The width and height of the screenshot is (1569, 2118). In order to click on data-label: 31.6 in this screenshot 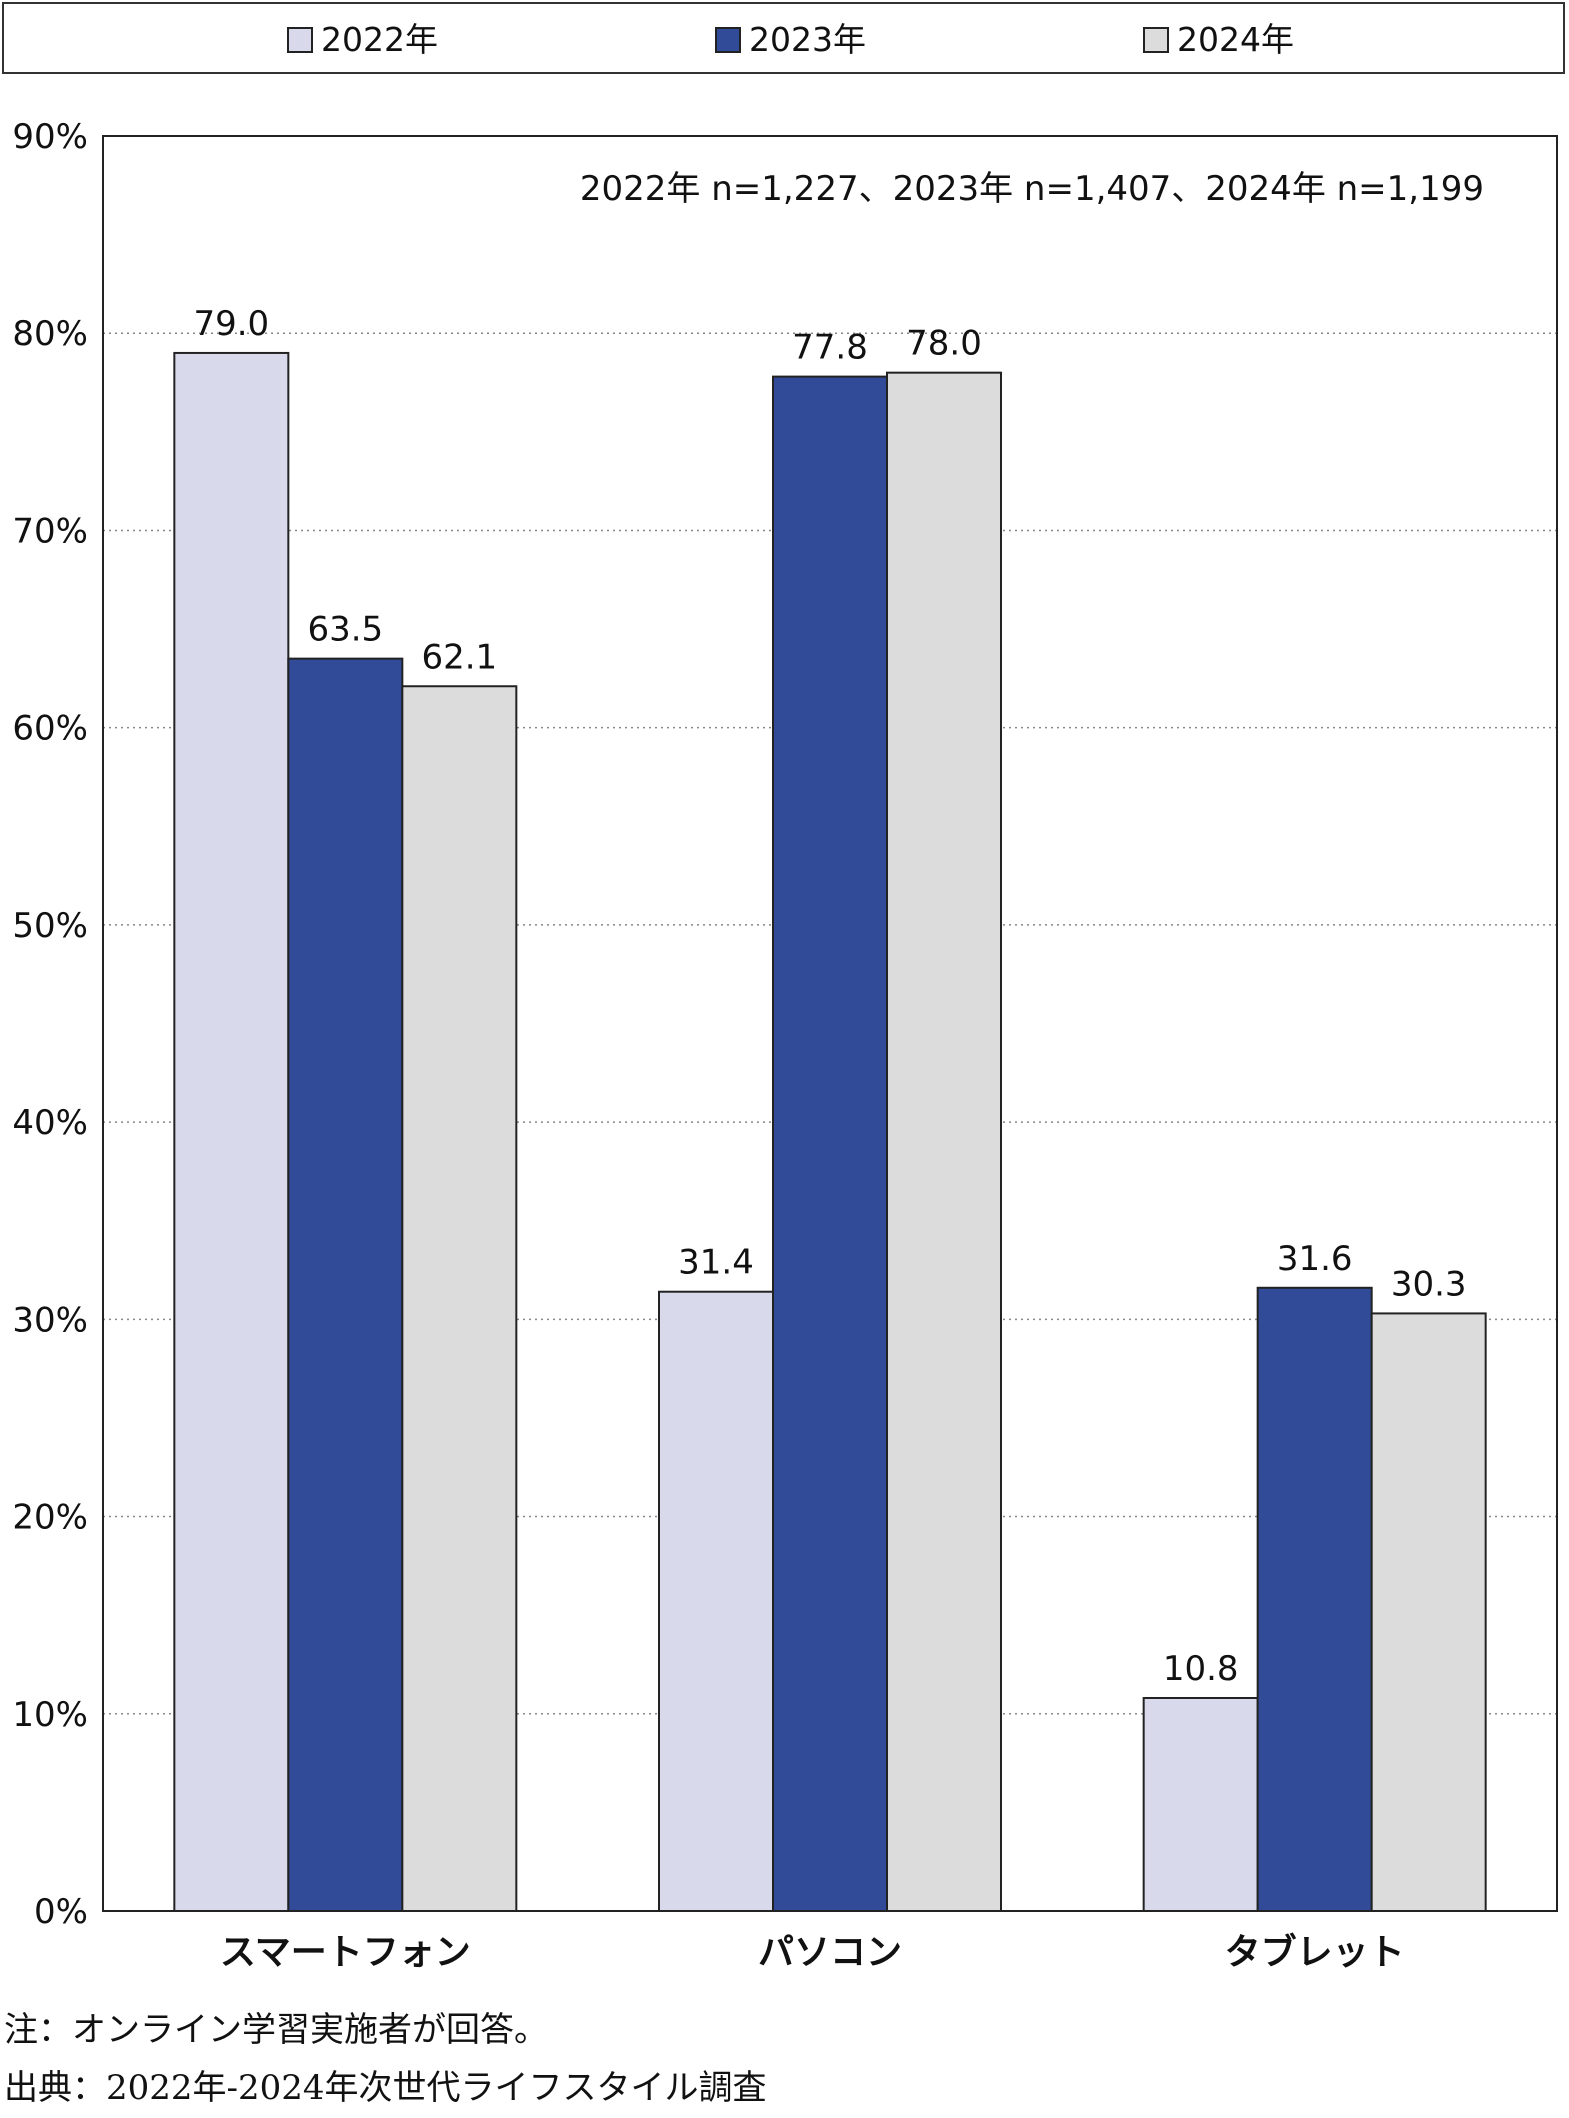, I will do `click(1315, 1259)`.